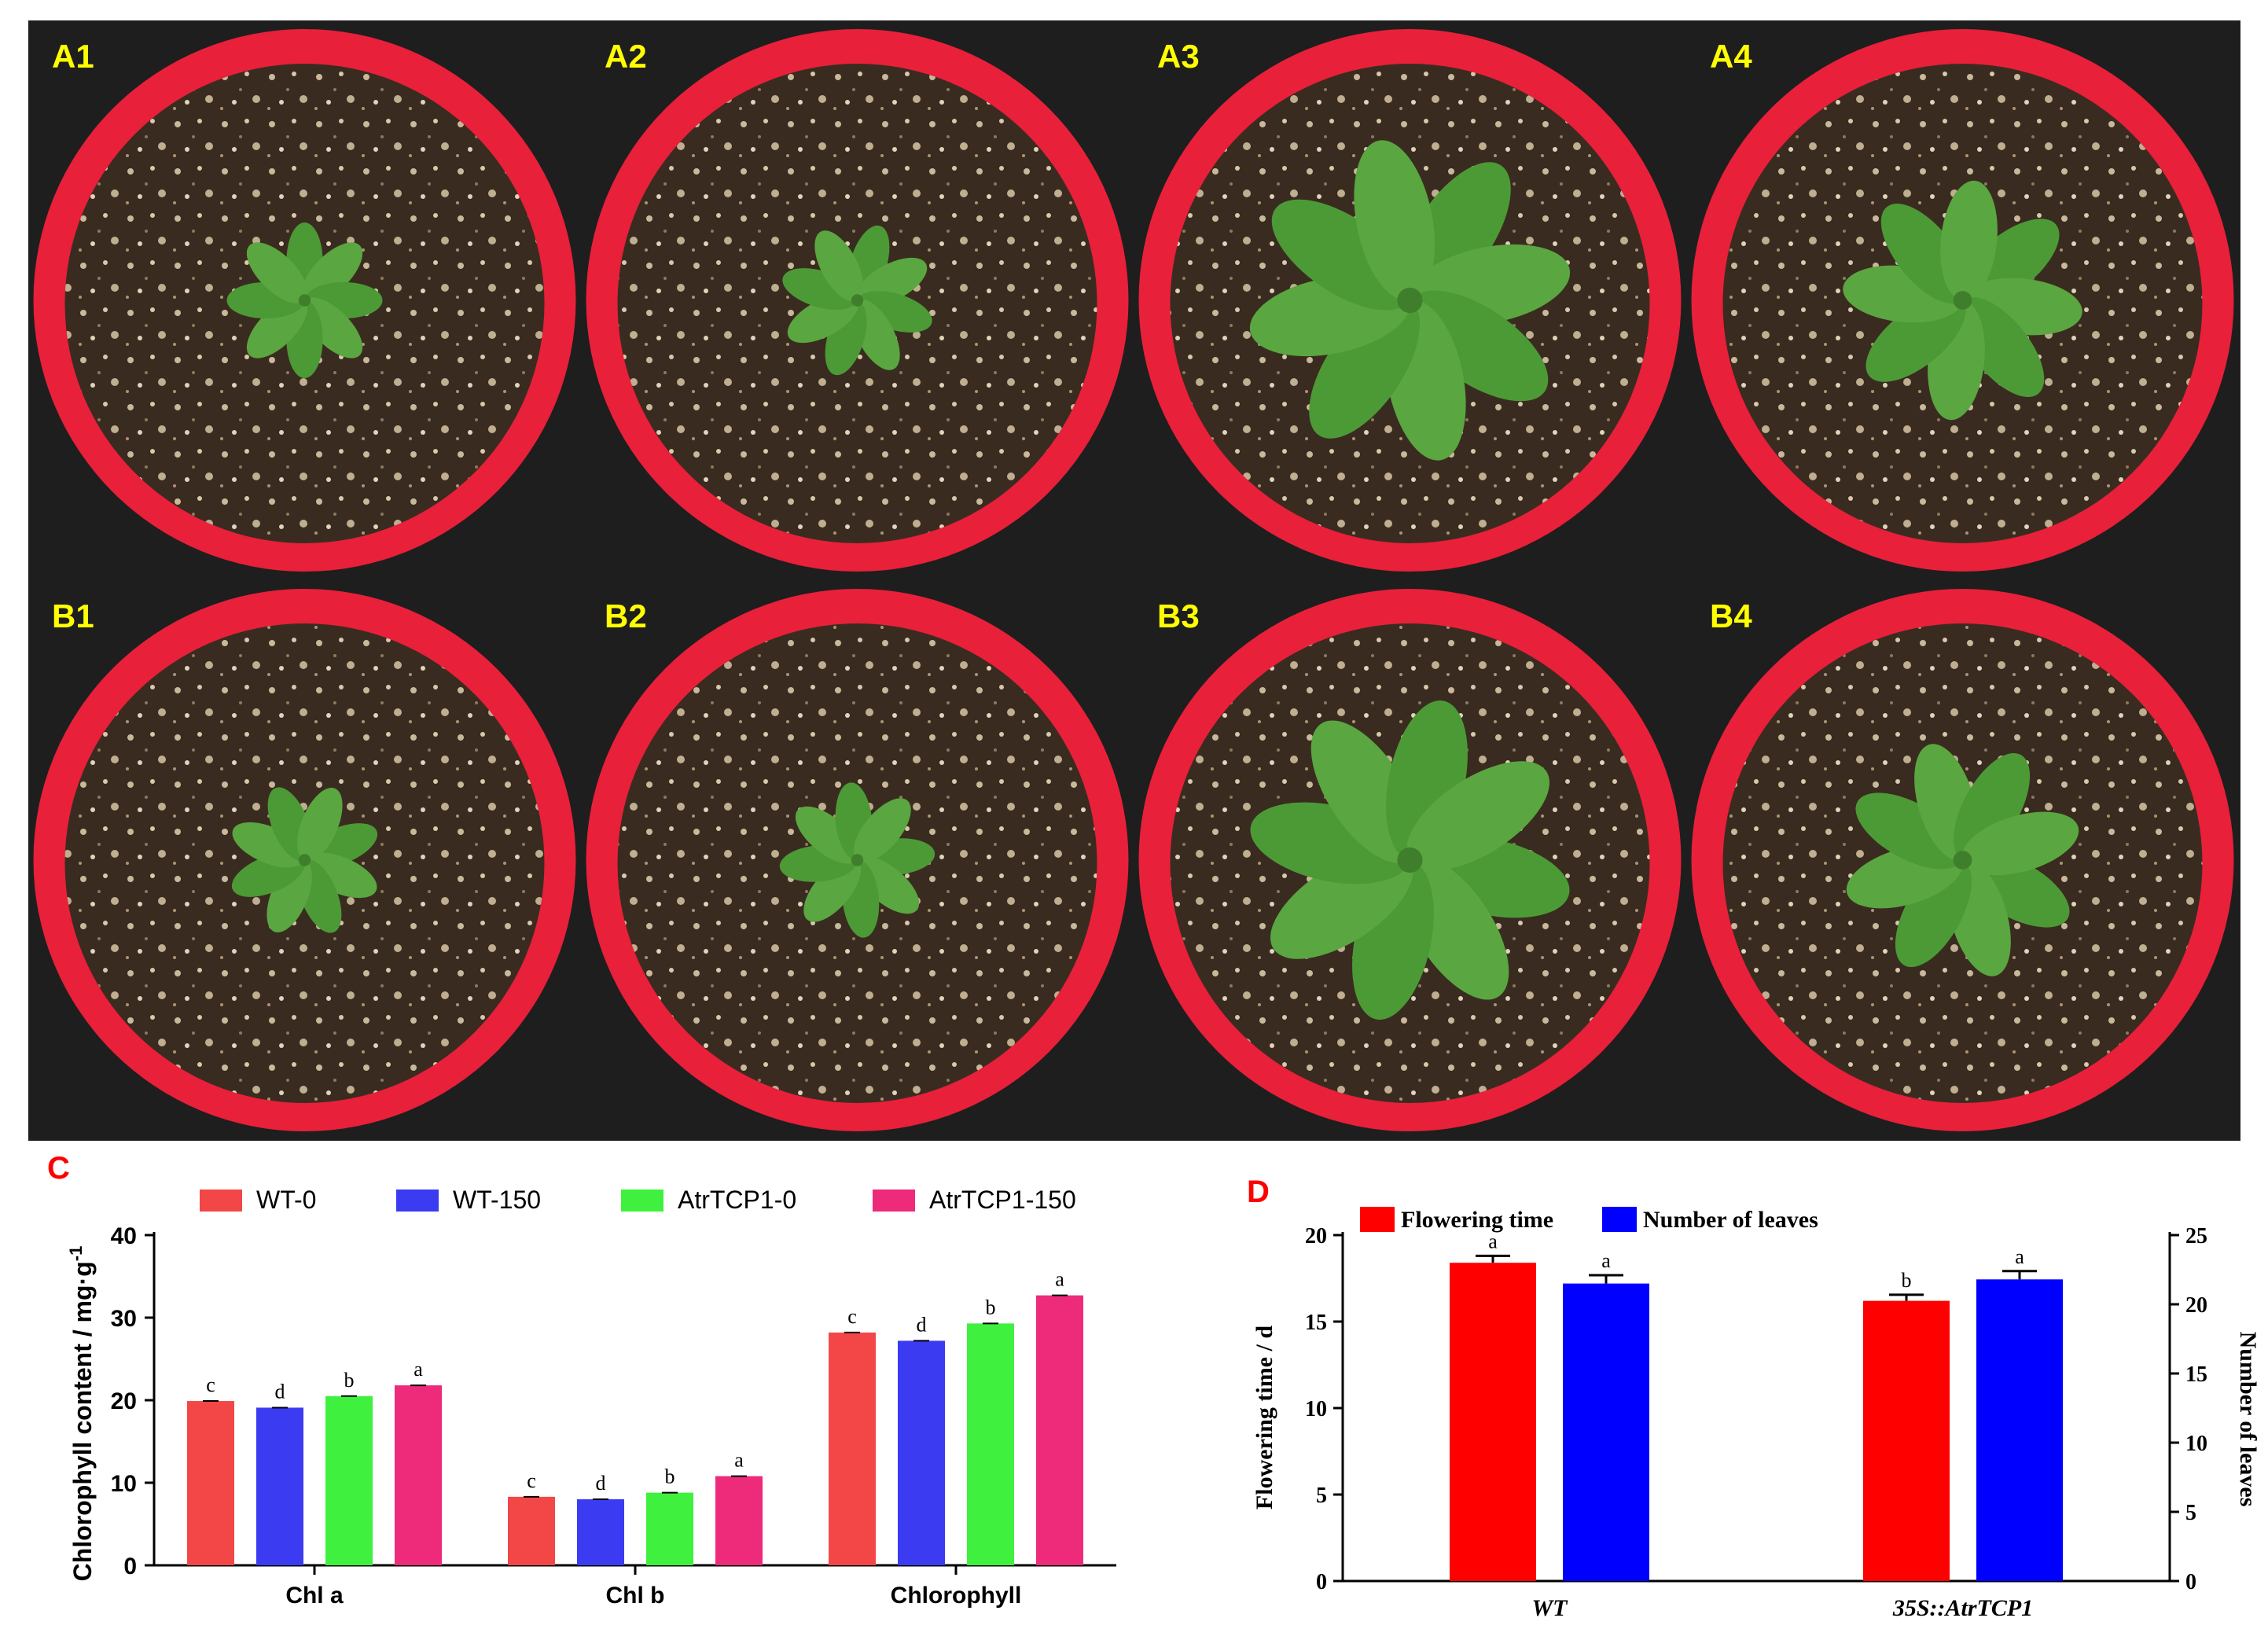  I want to click on y-tick-label-right: 20, so click(2196, 1305).